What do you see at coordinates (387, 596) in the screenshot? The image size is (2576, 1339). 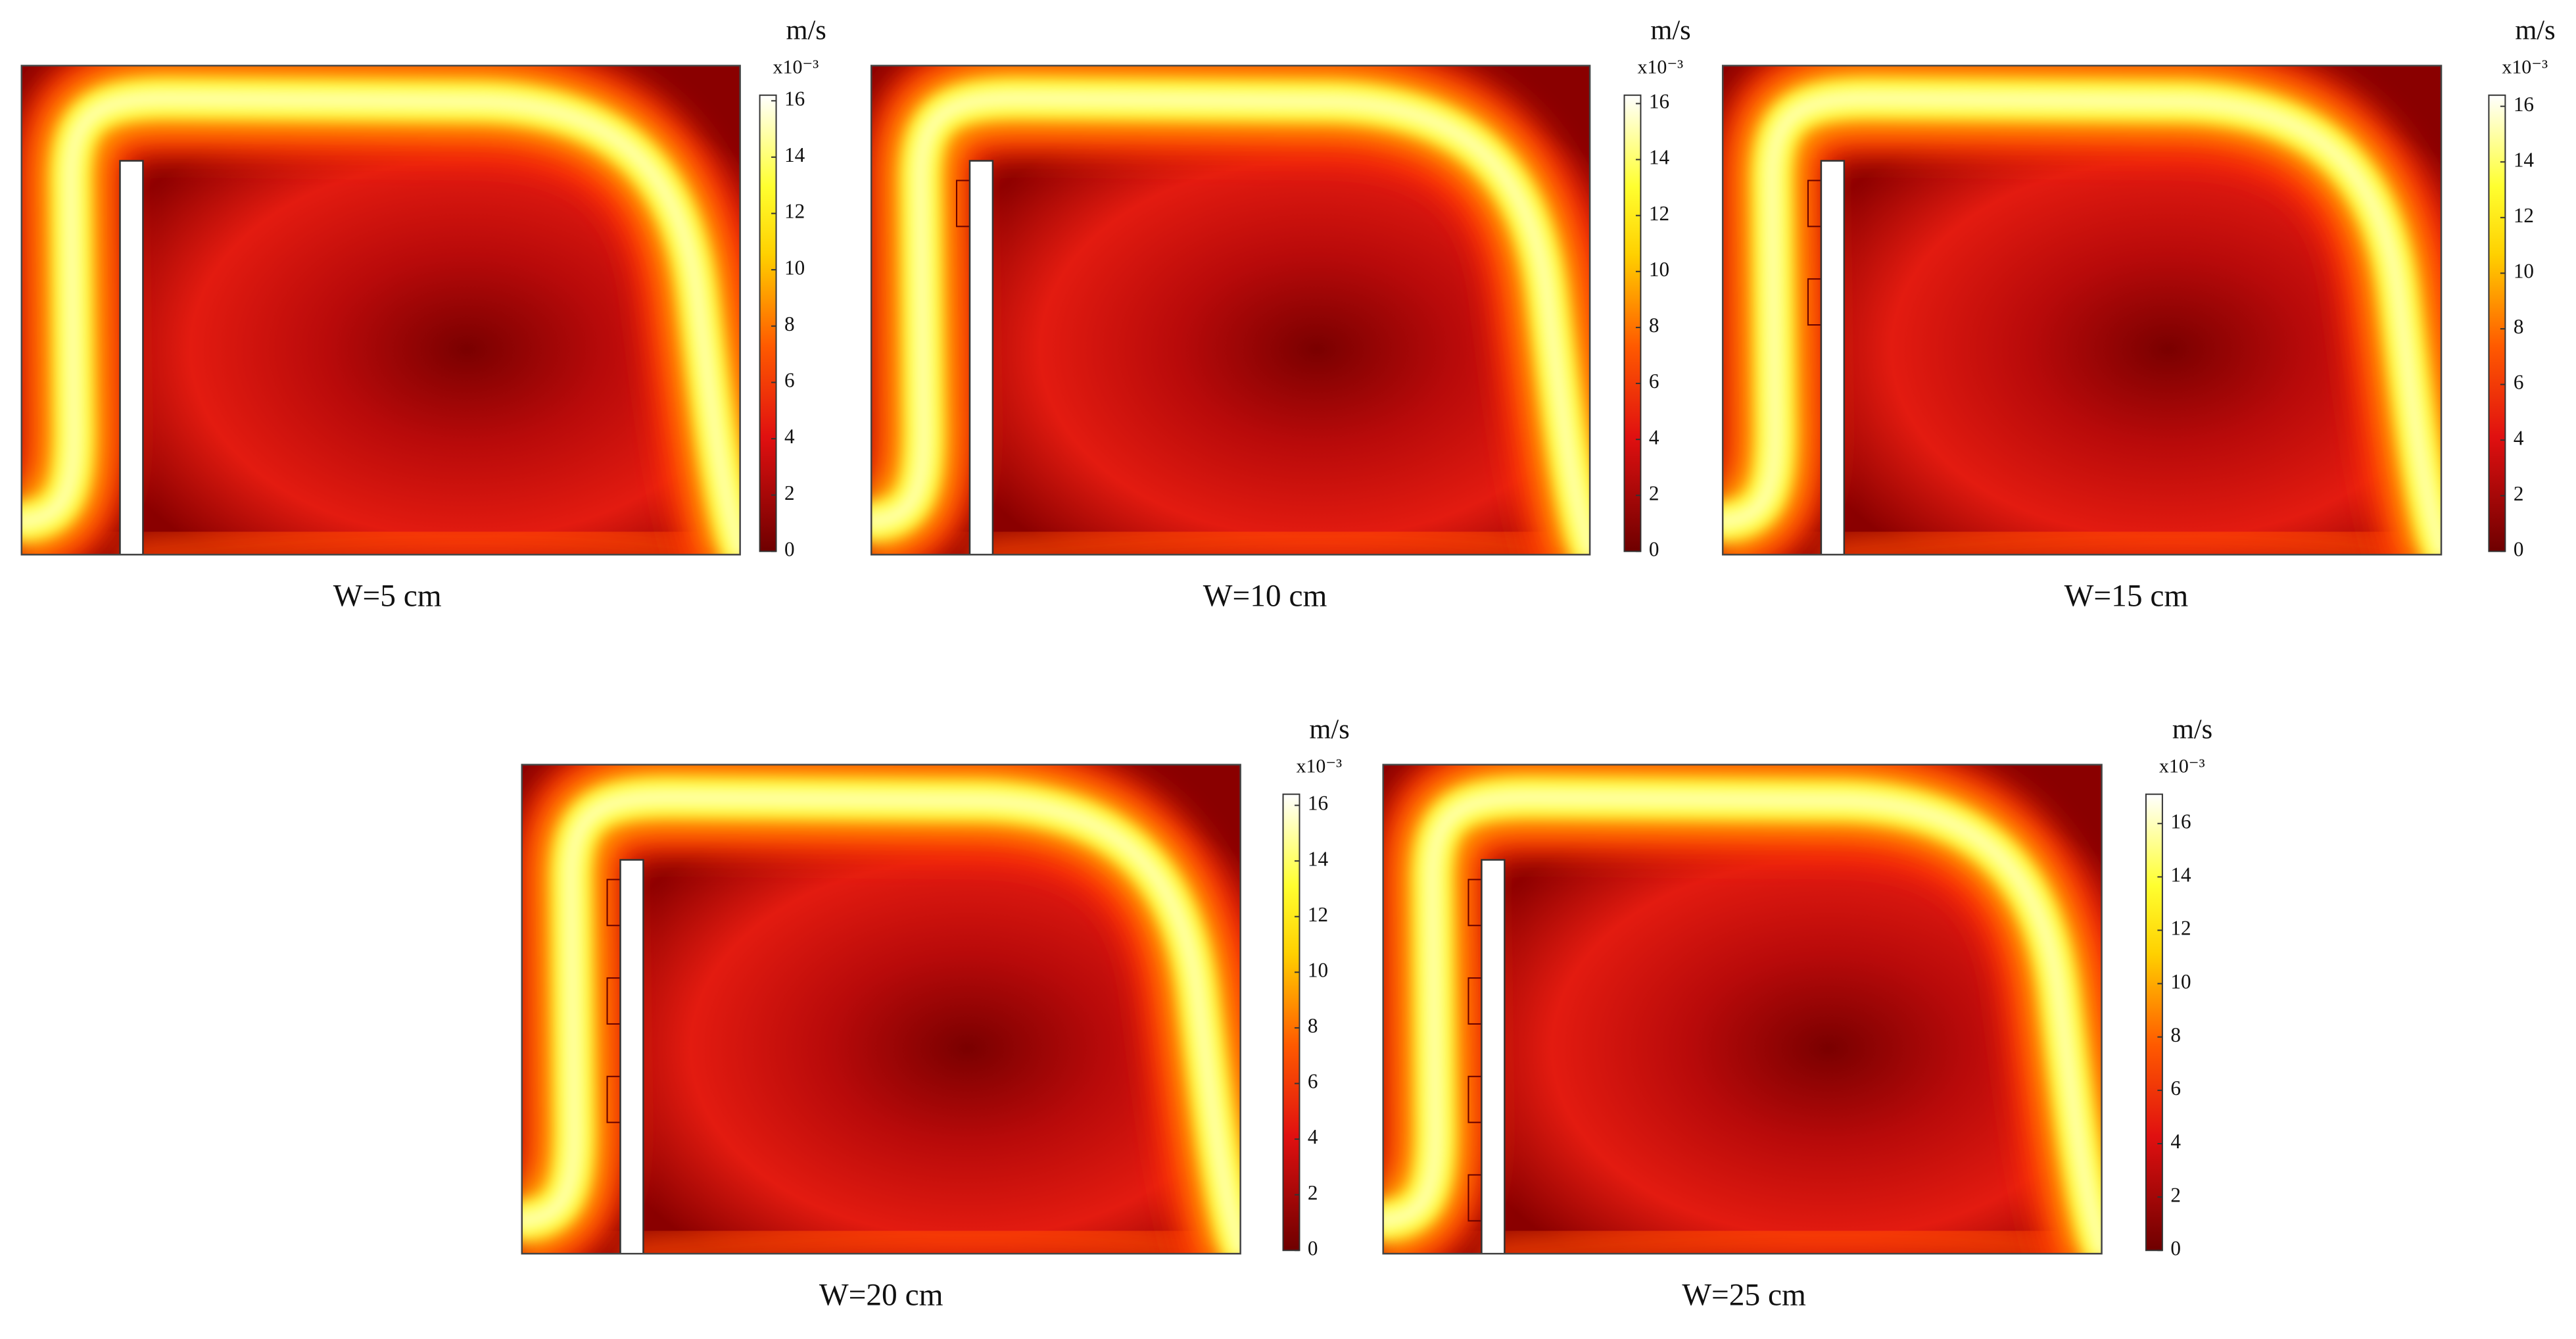 I see `caption: W=5 cm` at bounding box center [387, 596].